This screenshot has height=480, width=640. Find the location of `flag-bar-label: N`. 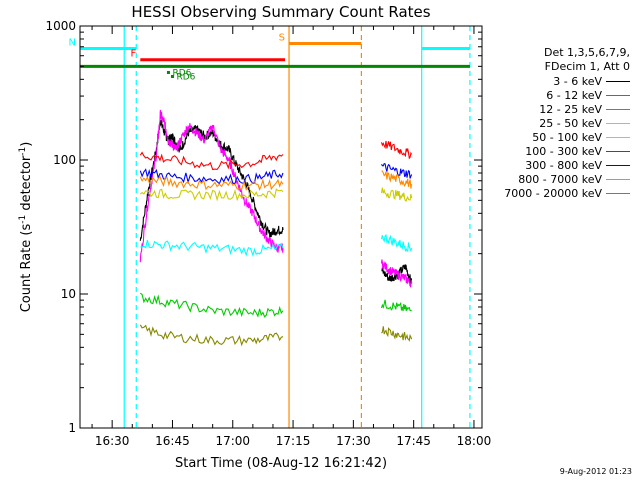

flag-bar-label: N is located at coordinates (72, 42).